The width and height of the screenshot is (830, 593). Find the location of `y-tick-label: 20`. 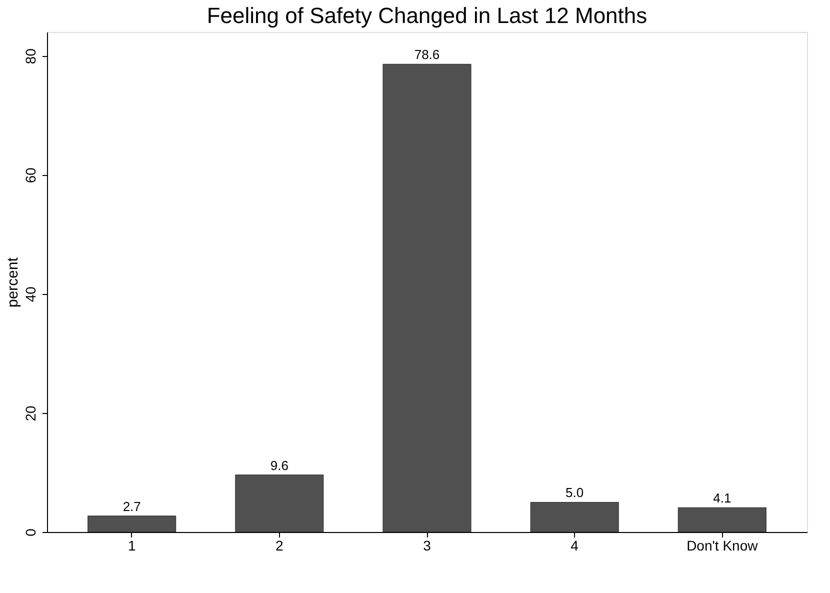

y-tick-label: 20 is located at coordinates (30, 413).